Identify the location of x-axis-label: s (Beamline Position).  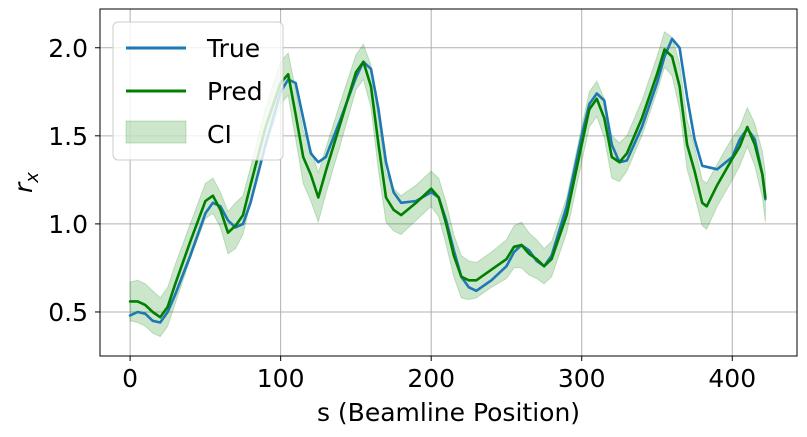
(448, 412).